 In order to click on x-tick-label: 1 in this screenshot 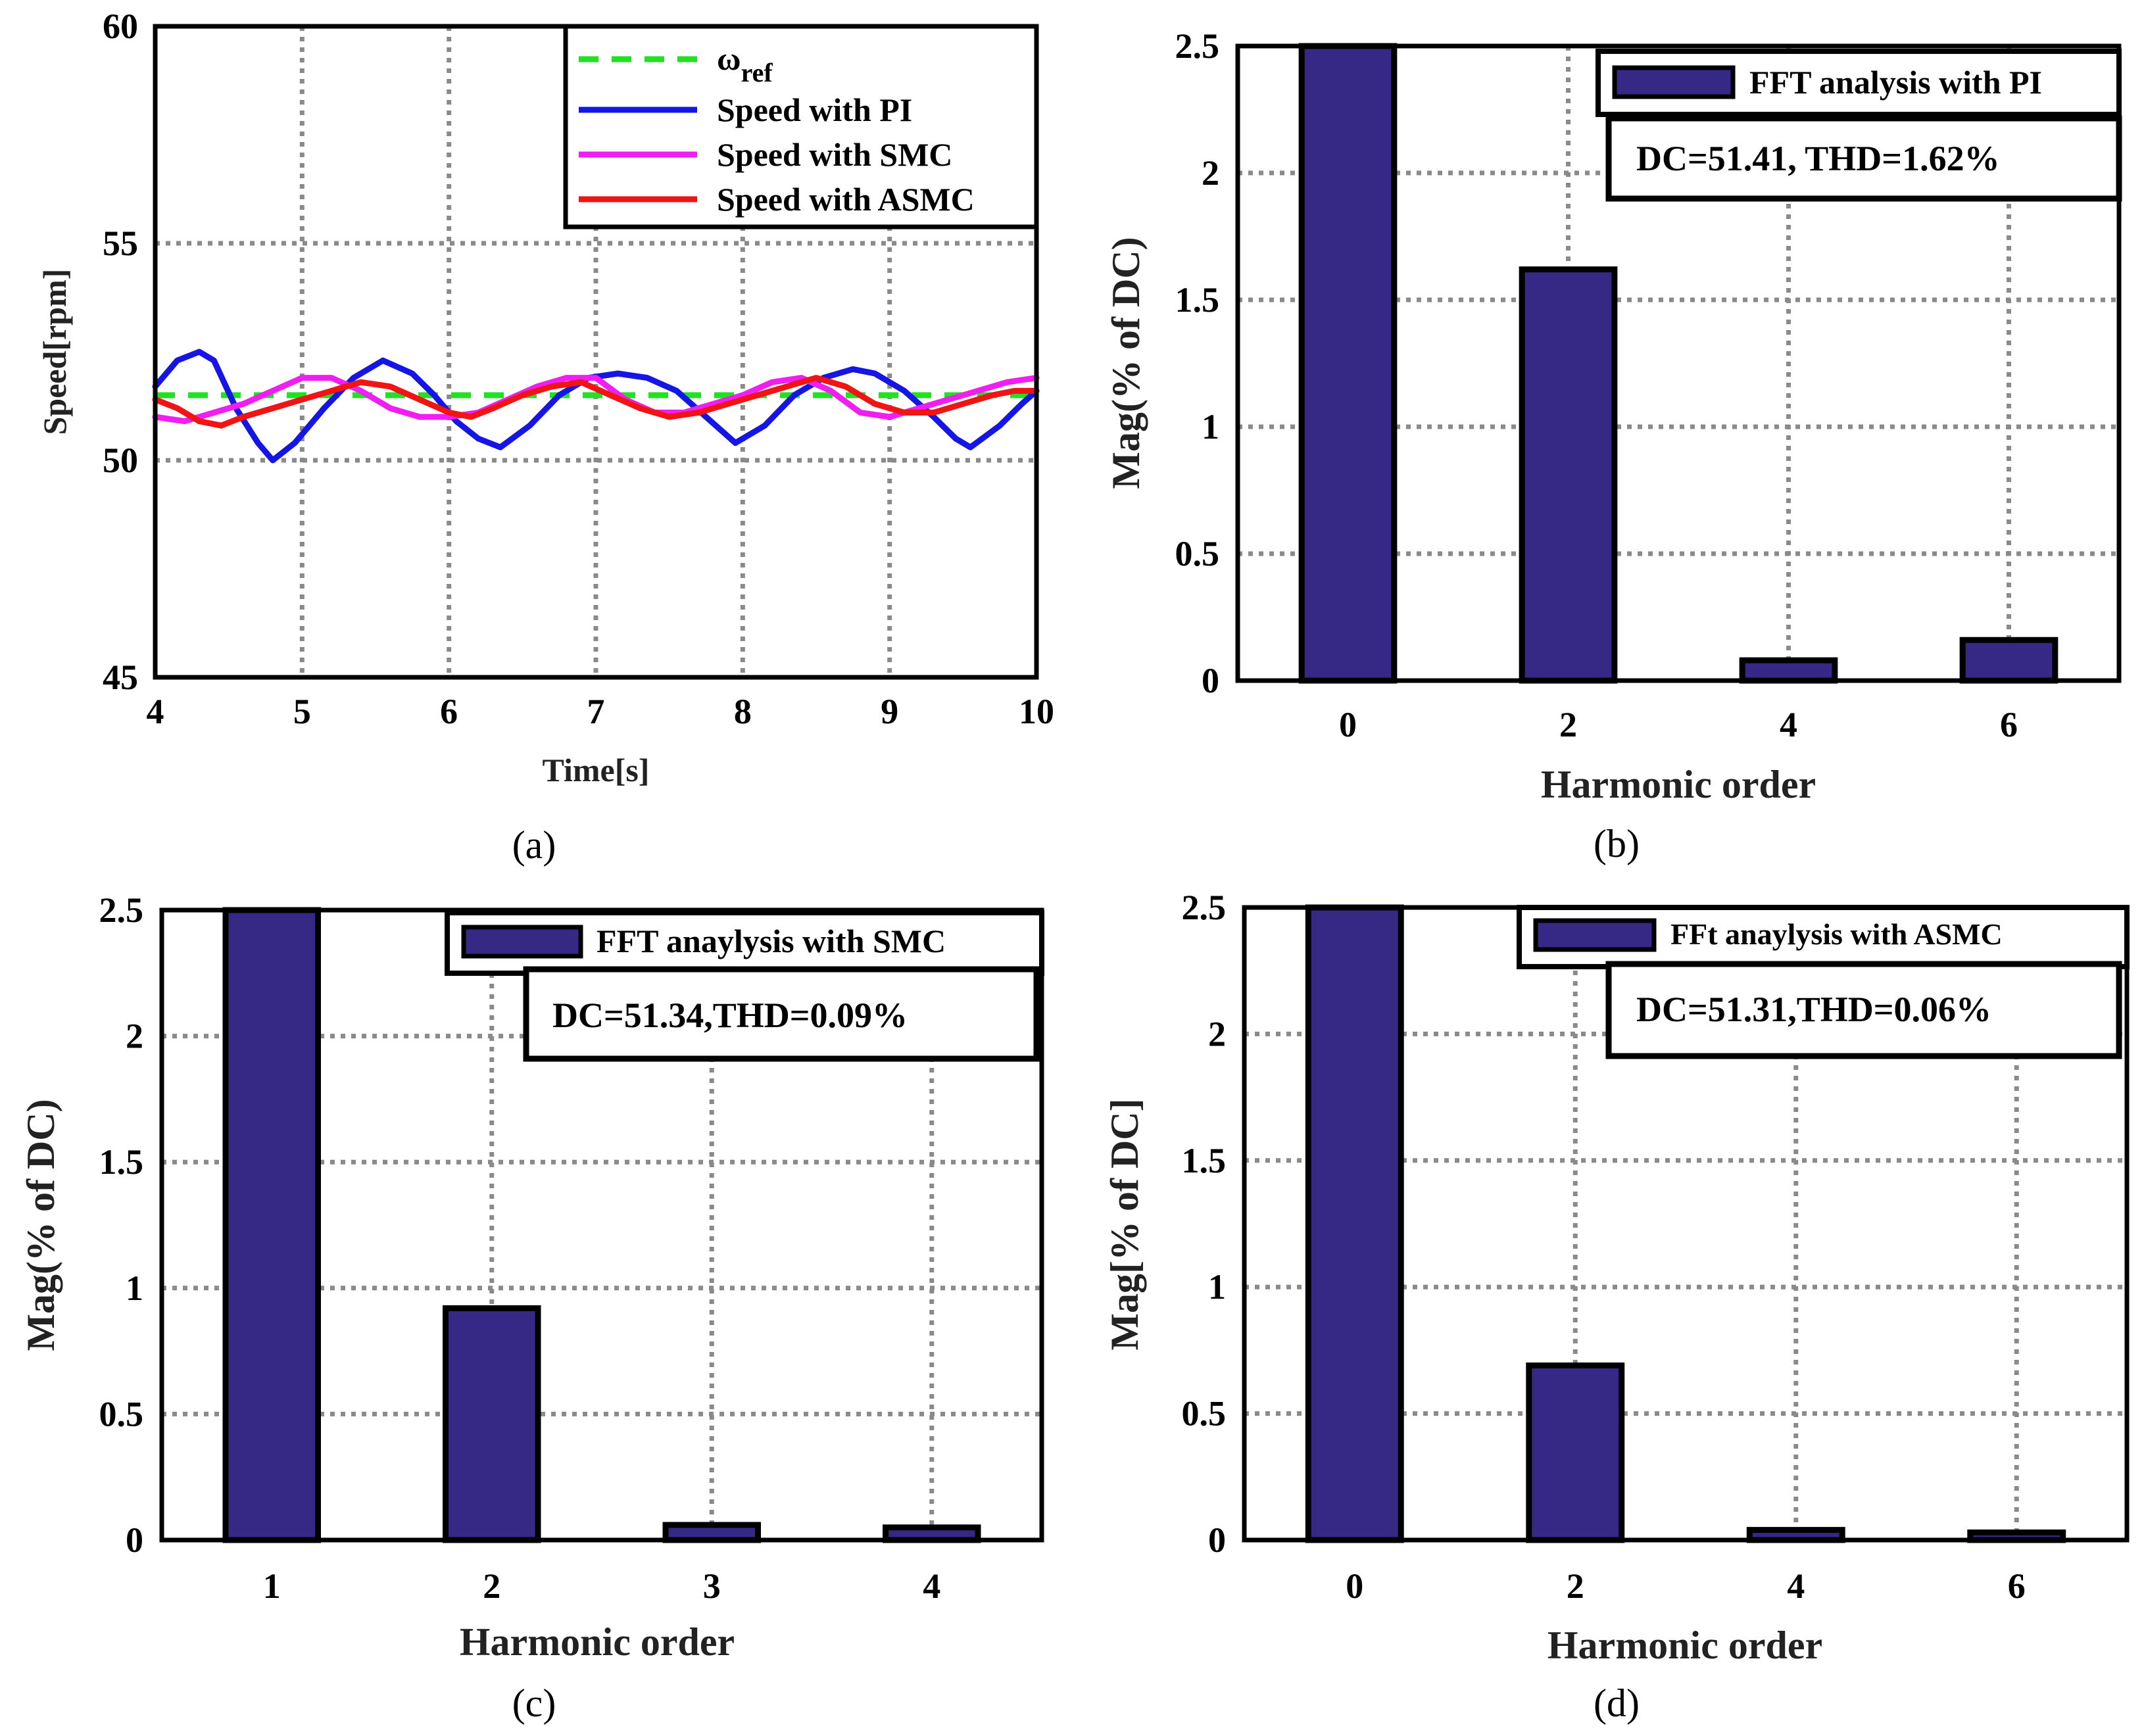, I will do `click(272, 1586)`.